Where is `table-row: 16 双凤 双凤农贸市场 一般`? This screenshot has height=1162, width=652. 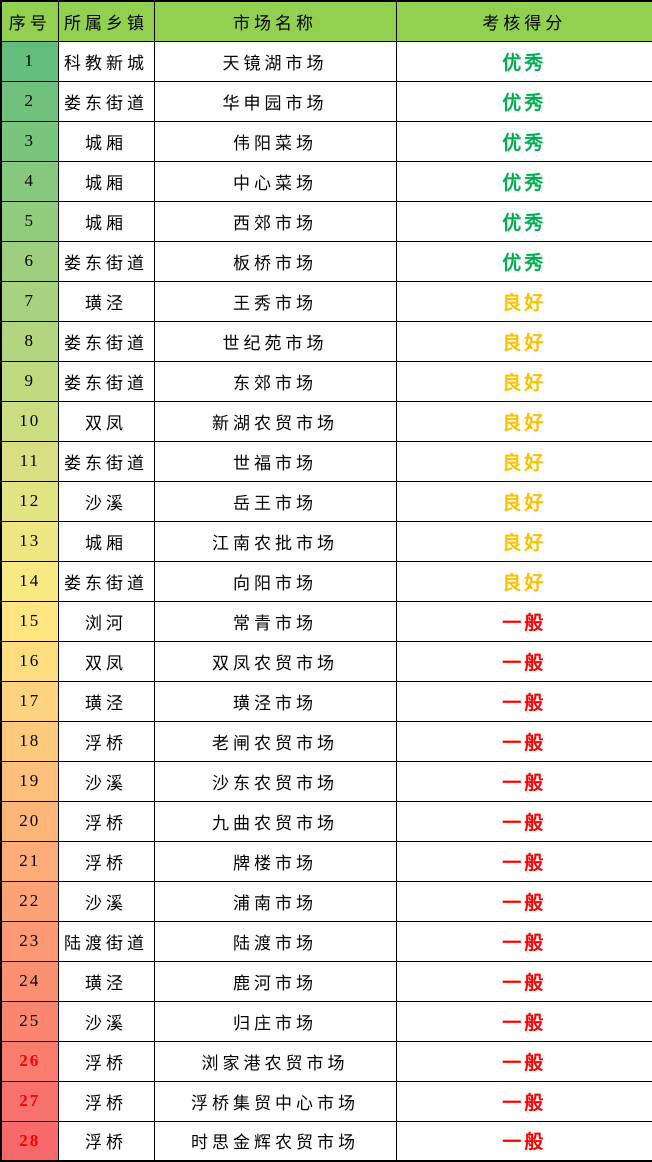
table-row: 16 双凤 双凤农贸市场 一般 is located at coordinates (326, 661).